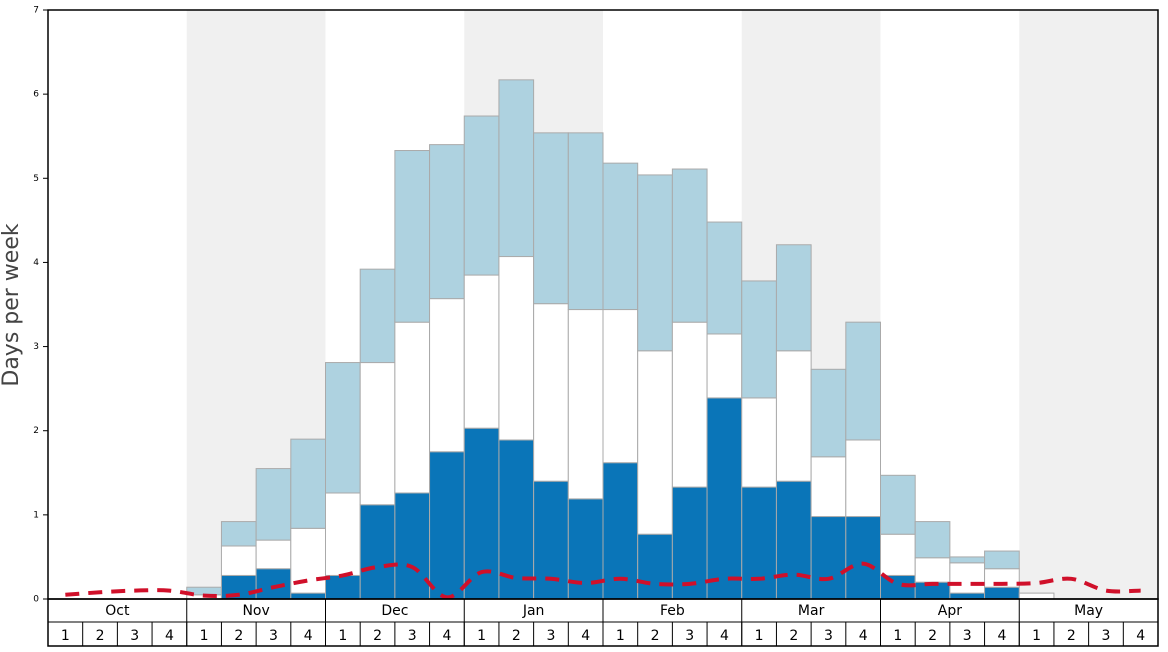 Image resolution: width=1168 pixels, height=652 pixels. I want to click on month-label: May, so click(1088, 611).